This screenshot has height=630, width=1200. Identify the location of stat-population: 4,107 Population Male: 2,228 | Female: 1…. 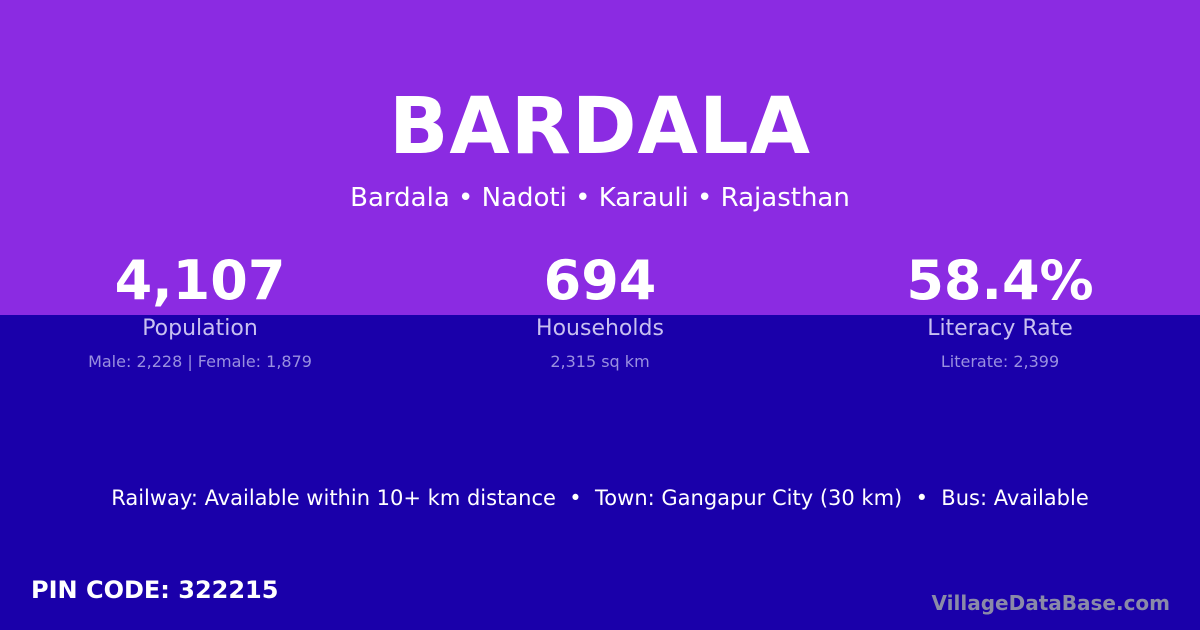
(200, 310).